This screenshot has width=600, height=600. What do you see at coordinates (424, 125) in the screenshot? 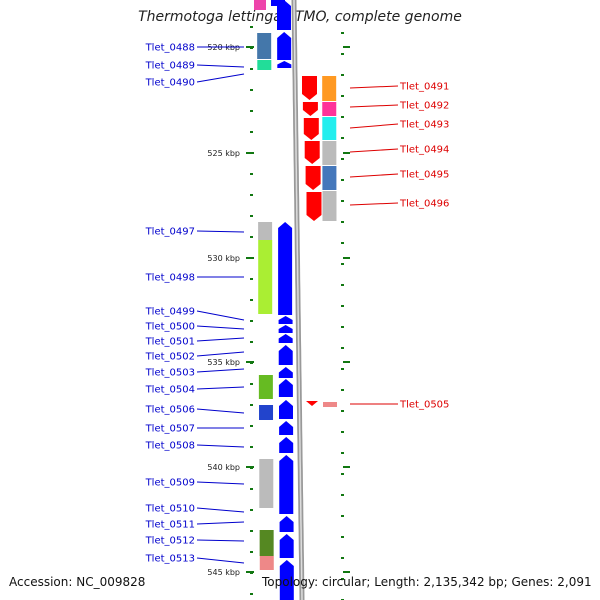
I see `gene-label: Tlet_0493` at bounding box center [424, 125].